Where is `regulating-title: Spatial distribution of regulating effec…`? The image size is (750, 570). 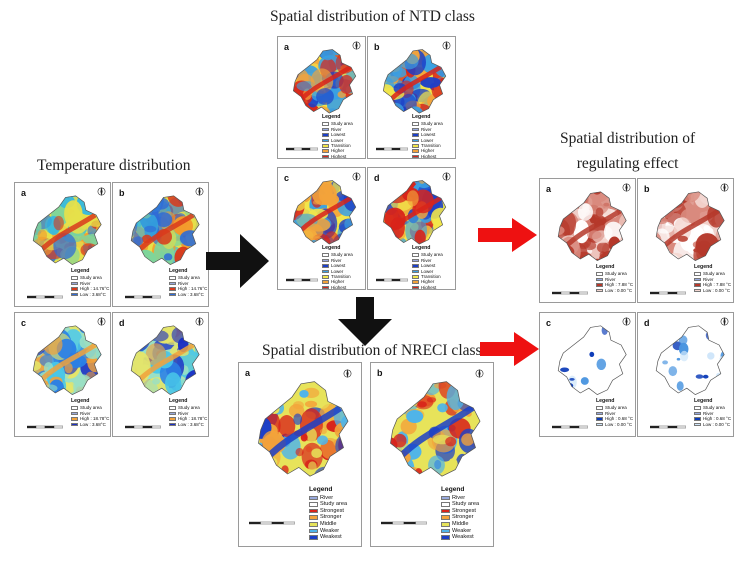
regulating-title: Spatial distribution of regulating effec… is located at coordinates (628, 151).